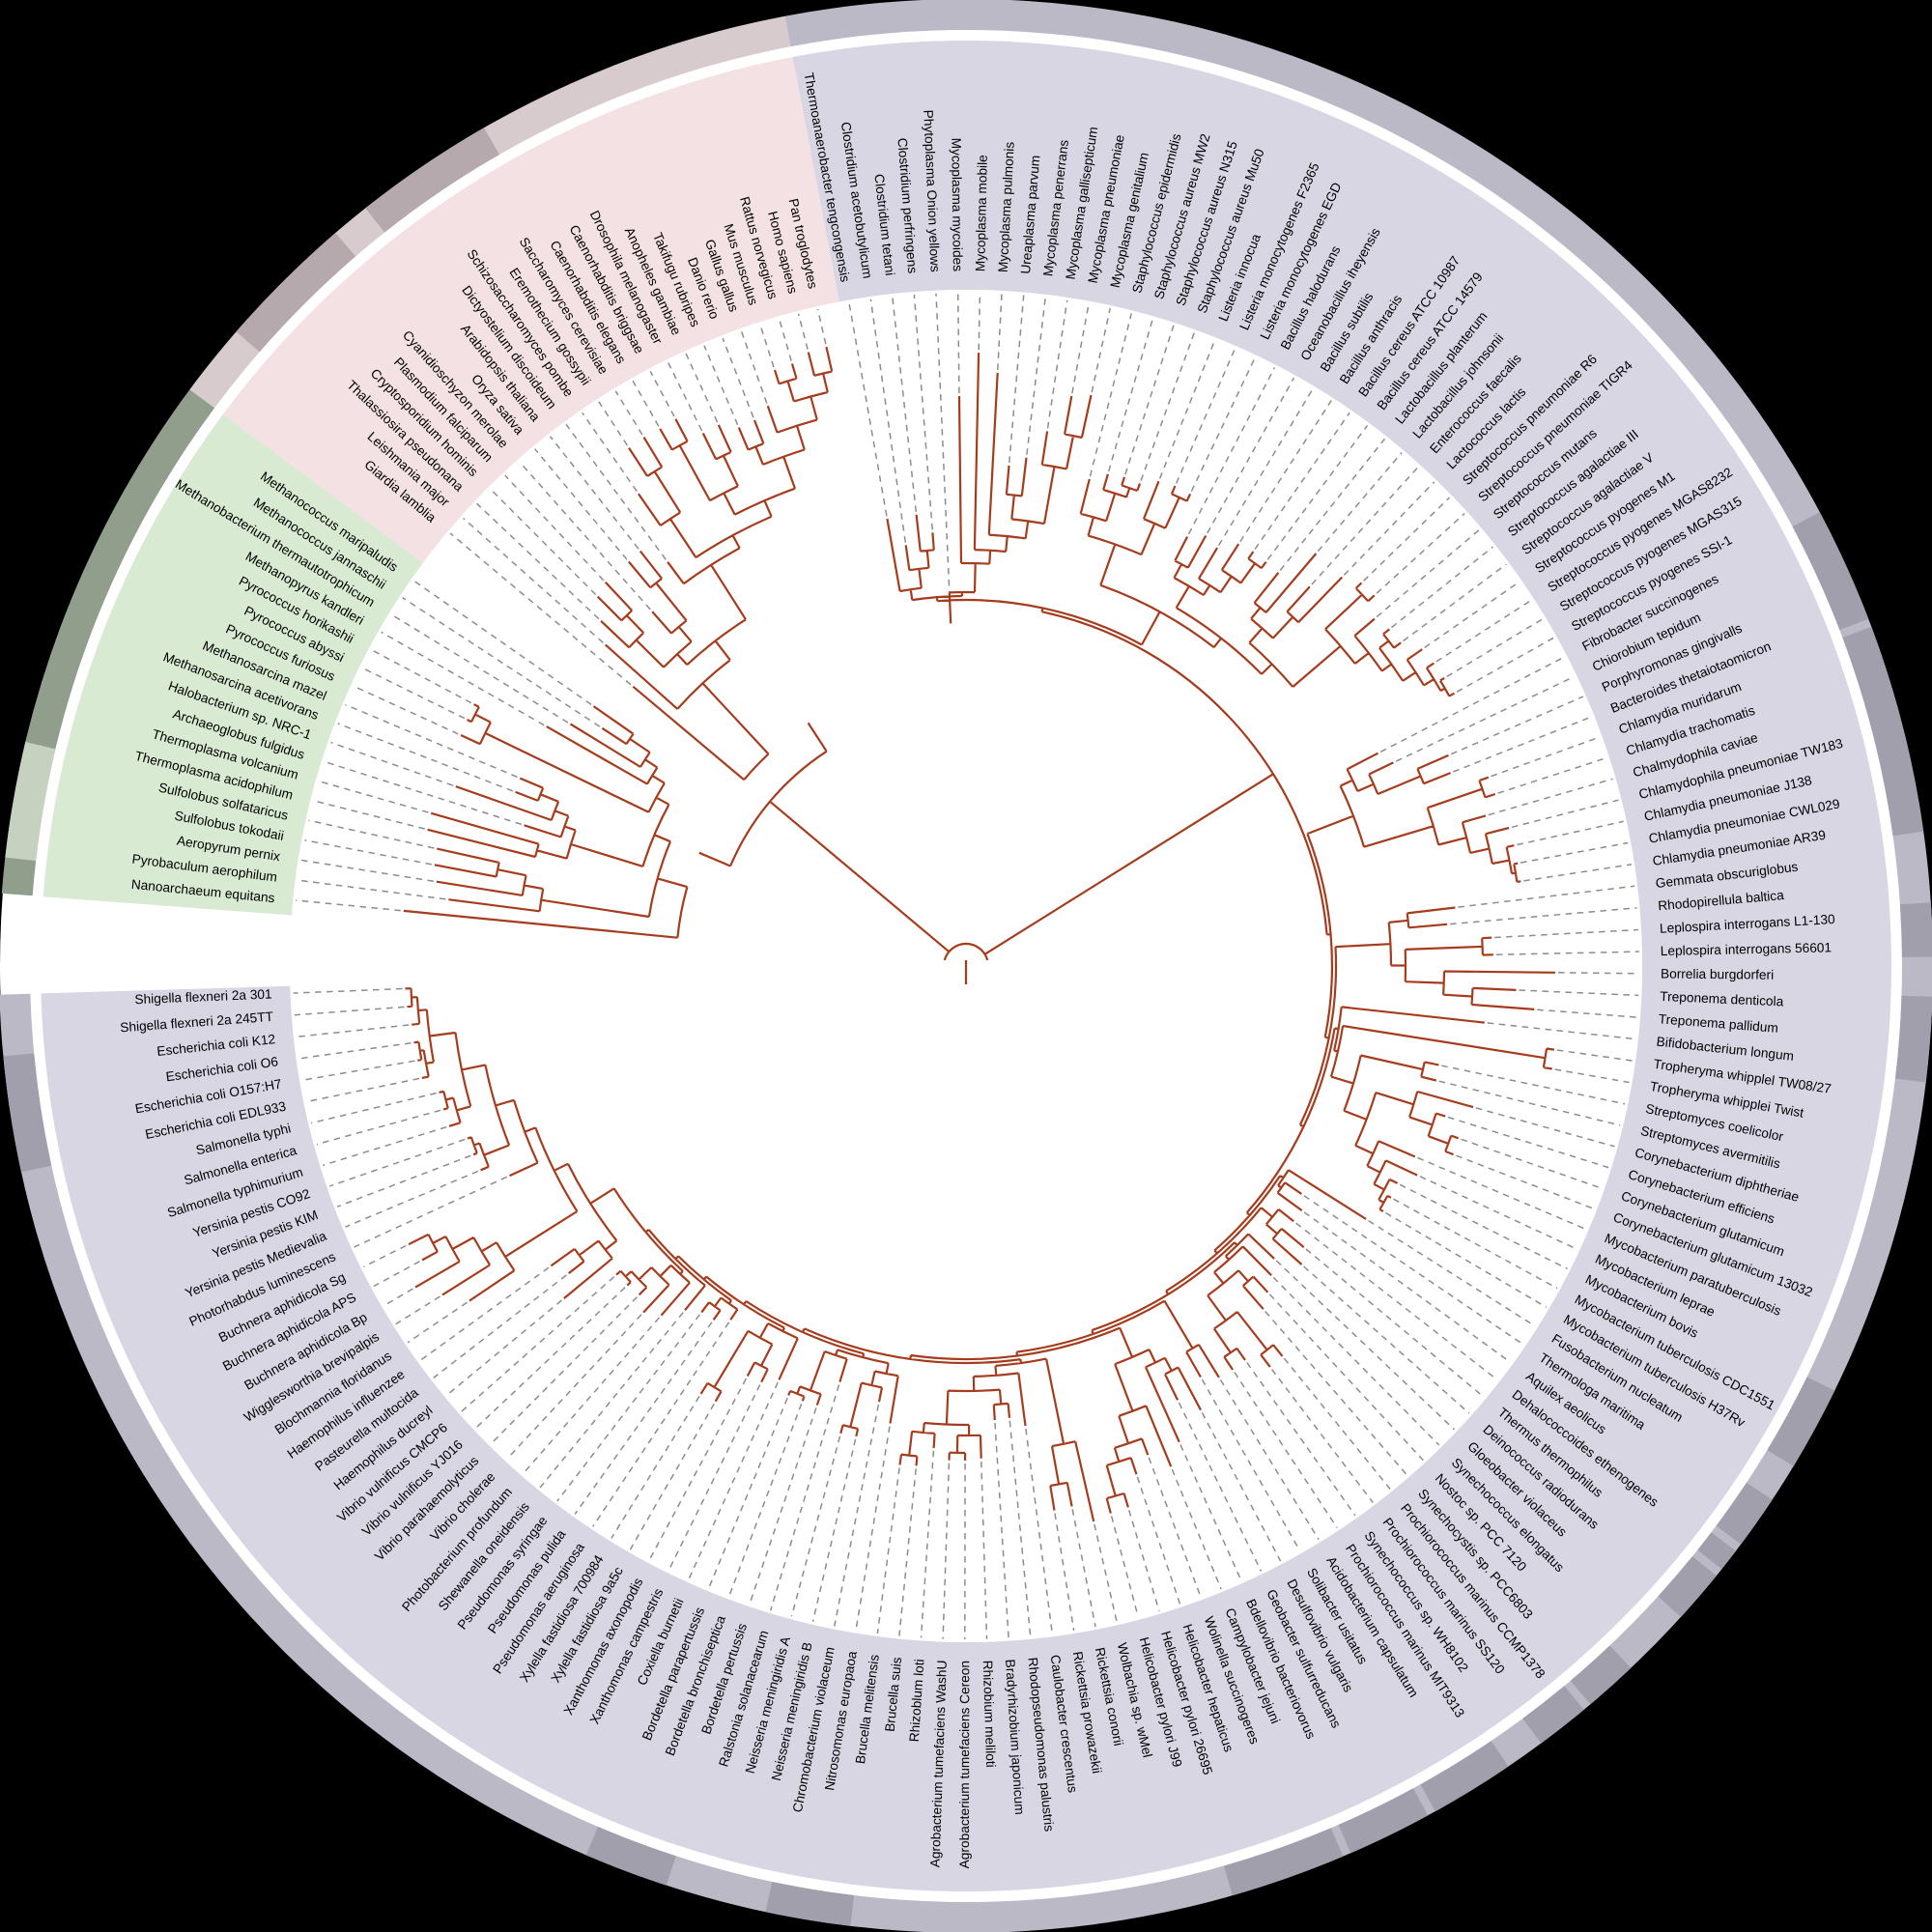 Image resolution: width=1932 pixels, height=1932 pixels. What do you see at coordinates (981, 213) in the screenshot?
I see `svg-text: Mycoplasma mobile` at bounding box center [981, 213].